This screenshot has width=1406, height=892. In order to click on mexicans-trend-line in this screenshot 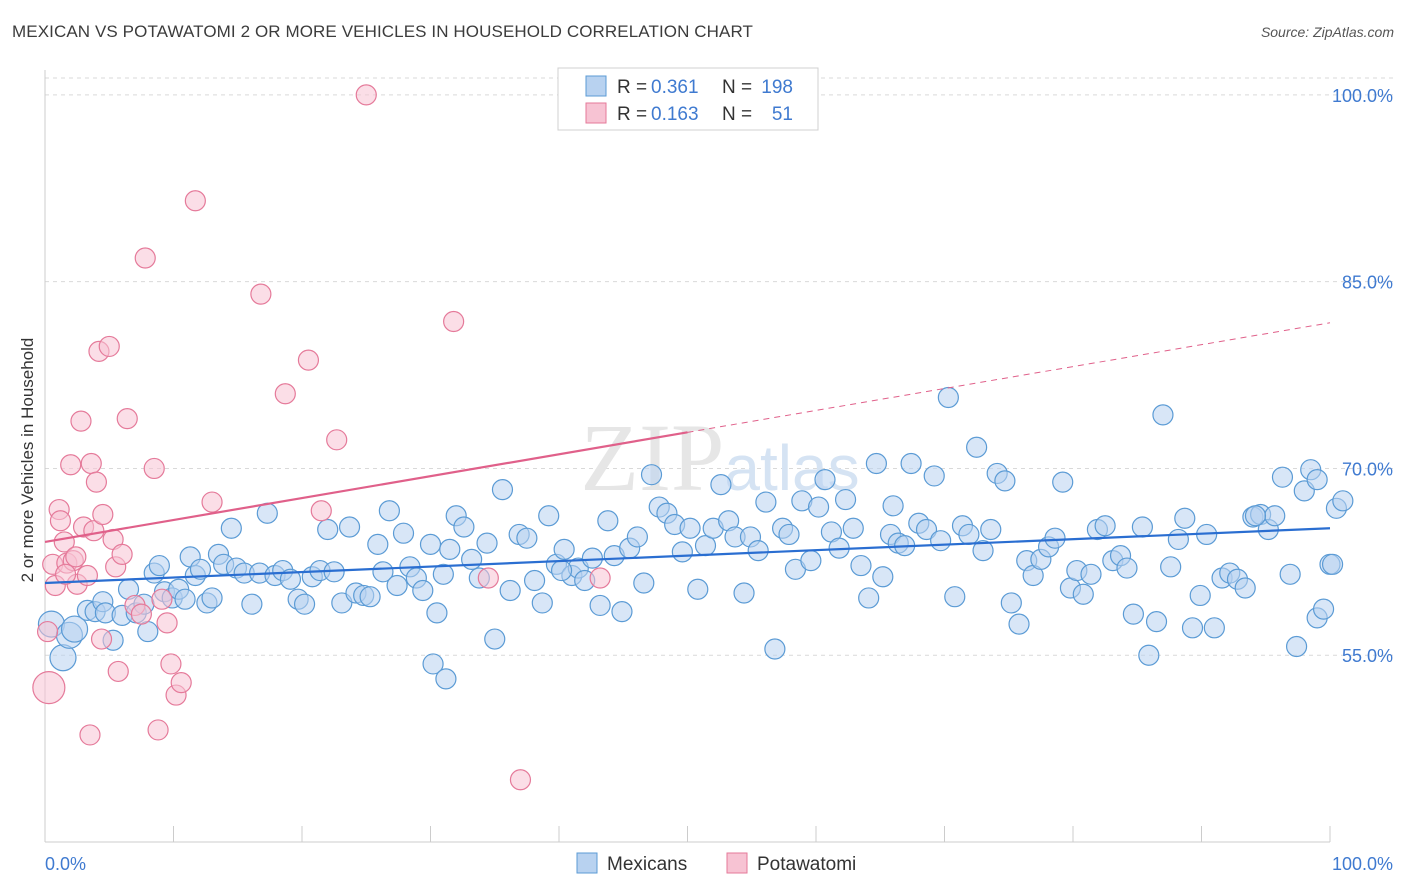, I will do `click(687, 556)`.